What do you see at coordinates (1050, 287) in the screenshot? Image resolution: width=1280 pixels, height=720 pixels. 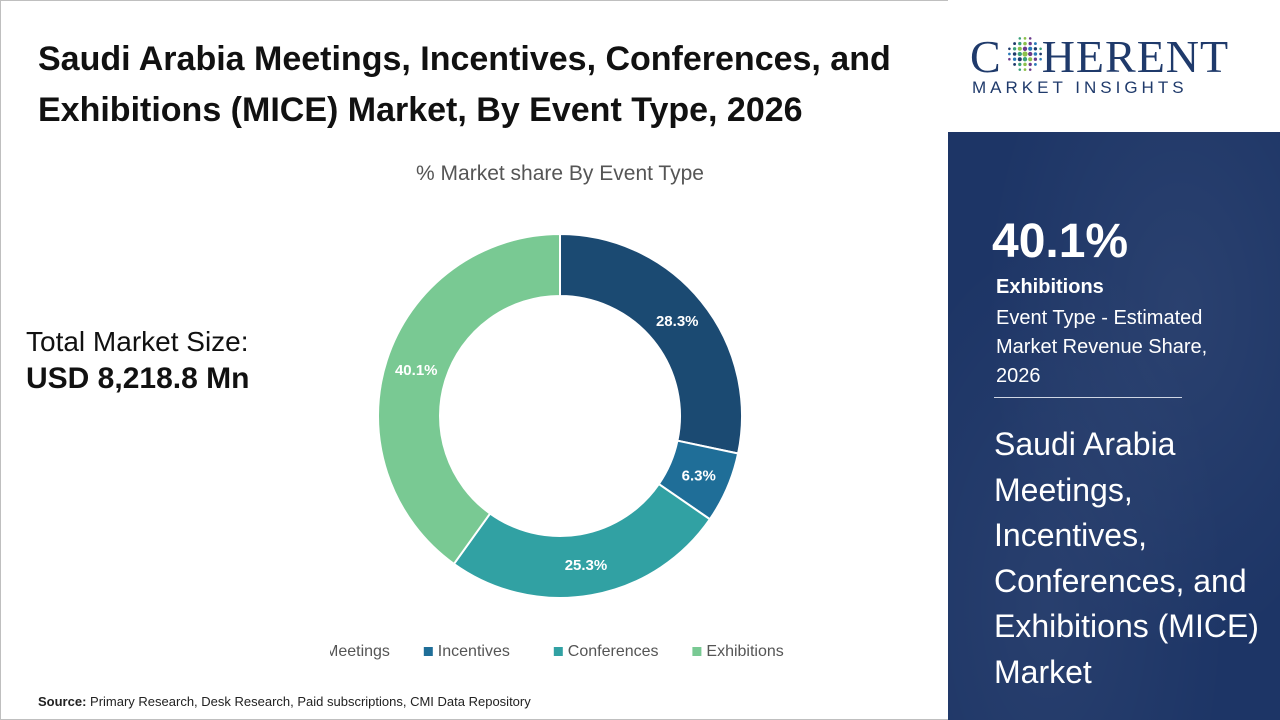 I see `highlight-category: Exhibitions` at bounding box center [1050, 287].